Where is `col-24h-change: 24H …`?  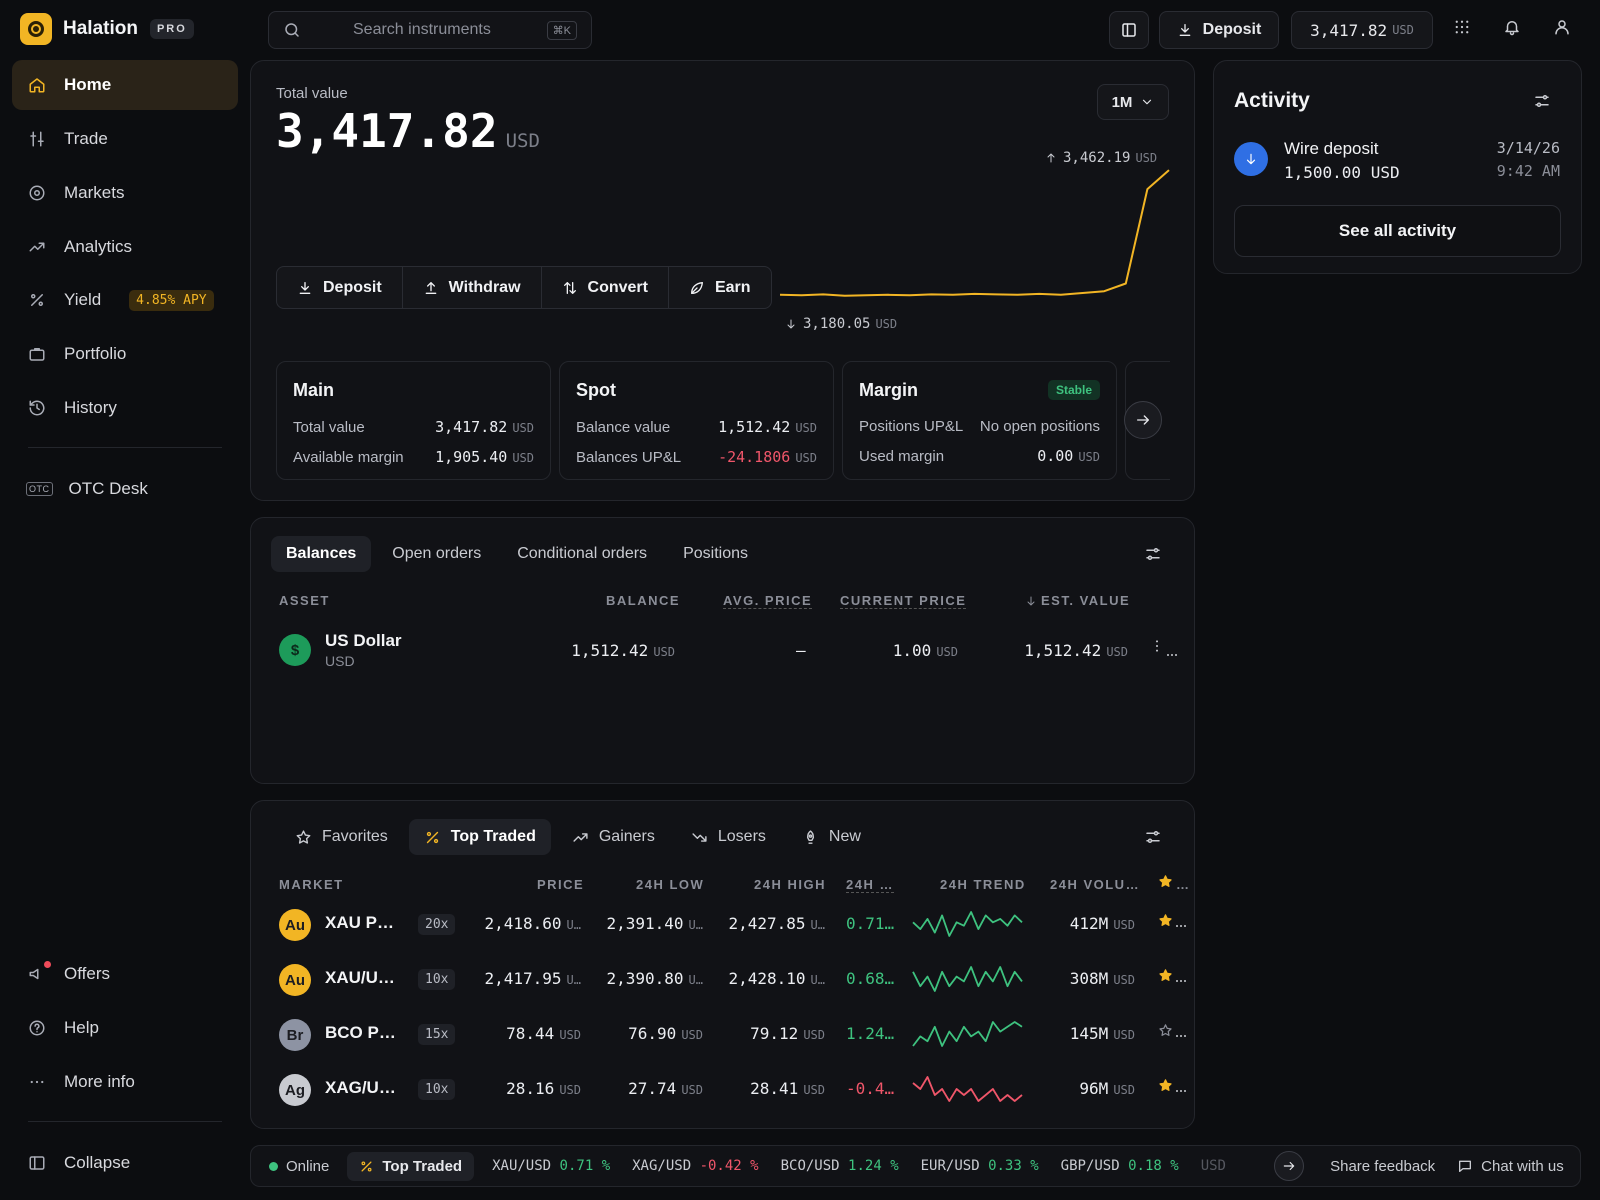 col-24h-change: 24H … is located at coordinates (870, 885).